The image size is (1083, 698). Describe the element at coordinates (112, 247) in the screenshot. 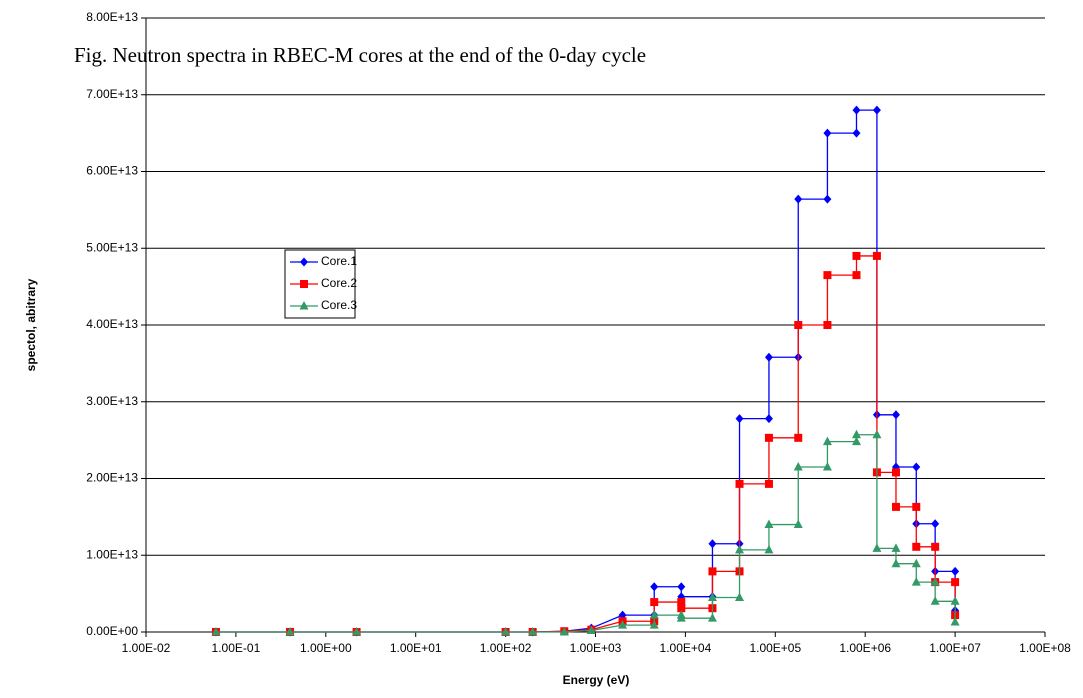

I see `y-tick-label: 5.00E+13` at that location.